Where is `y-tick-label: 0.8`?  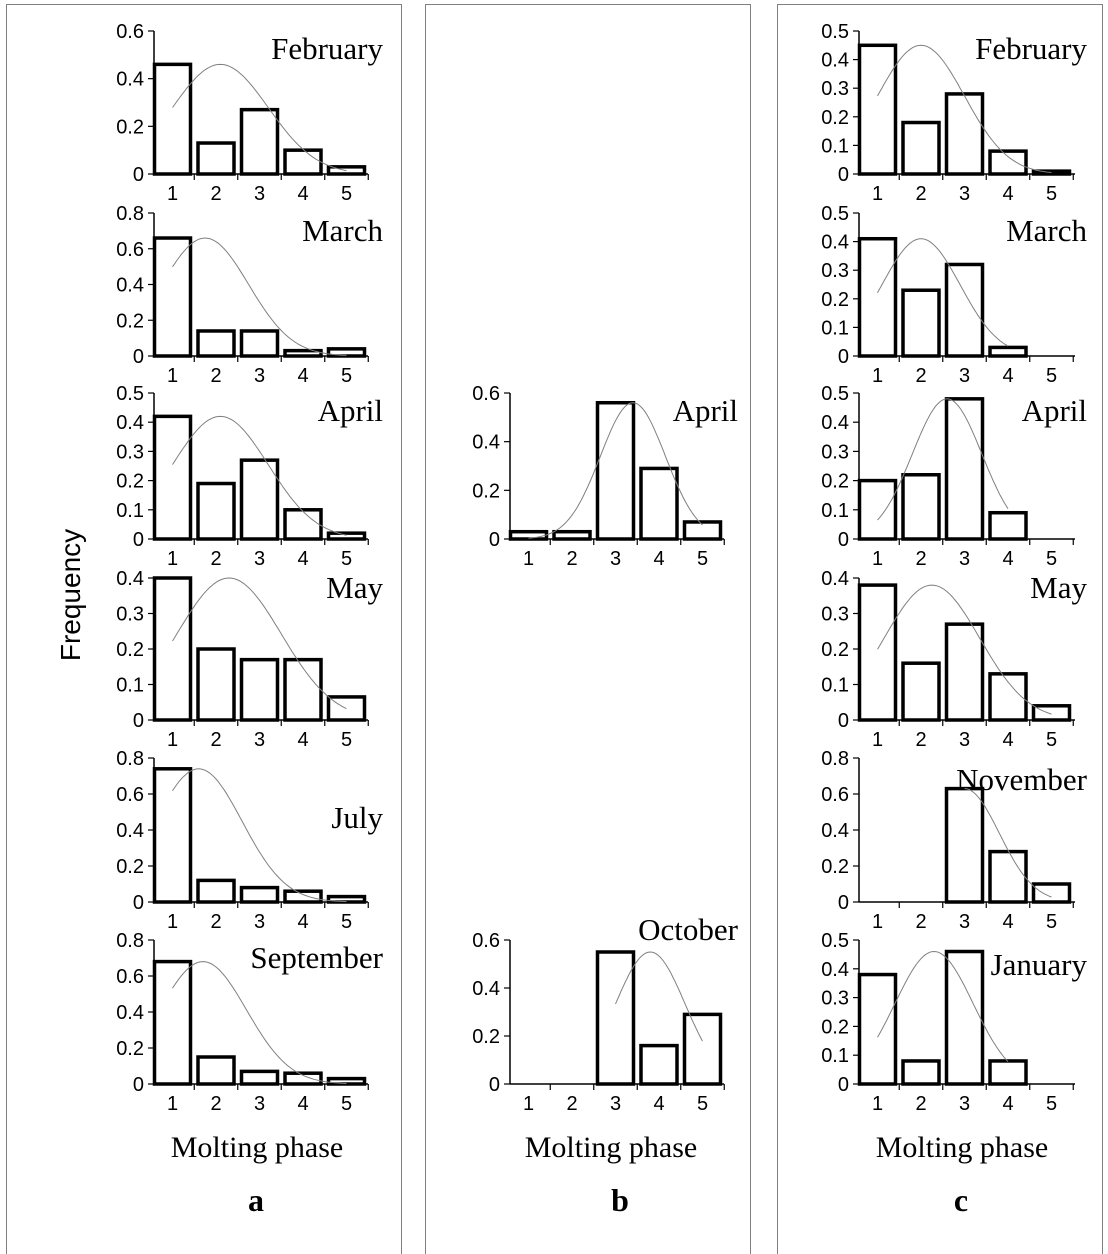 y-tick-label: 0.8 is located at coordinates (130, 941).